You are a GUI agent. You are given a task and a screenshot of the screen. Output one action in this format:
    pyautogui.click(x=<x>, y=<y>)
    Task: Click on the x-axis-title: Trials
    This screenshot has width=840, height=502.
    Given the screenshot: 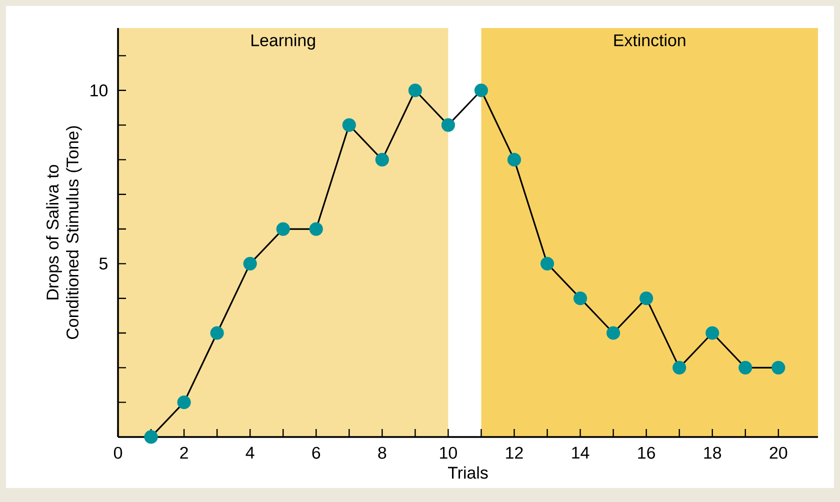 What is the action you would take?
    pyautogui.click(x=468, y=472)
    